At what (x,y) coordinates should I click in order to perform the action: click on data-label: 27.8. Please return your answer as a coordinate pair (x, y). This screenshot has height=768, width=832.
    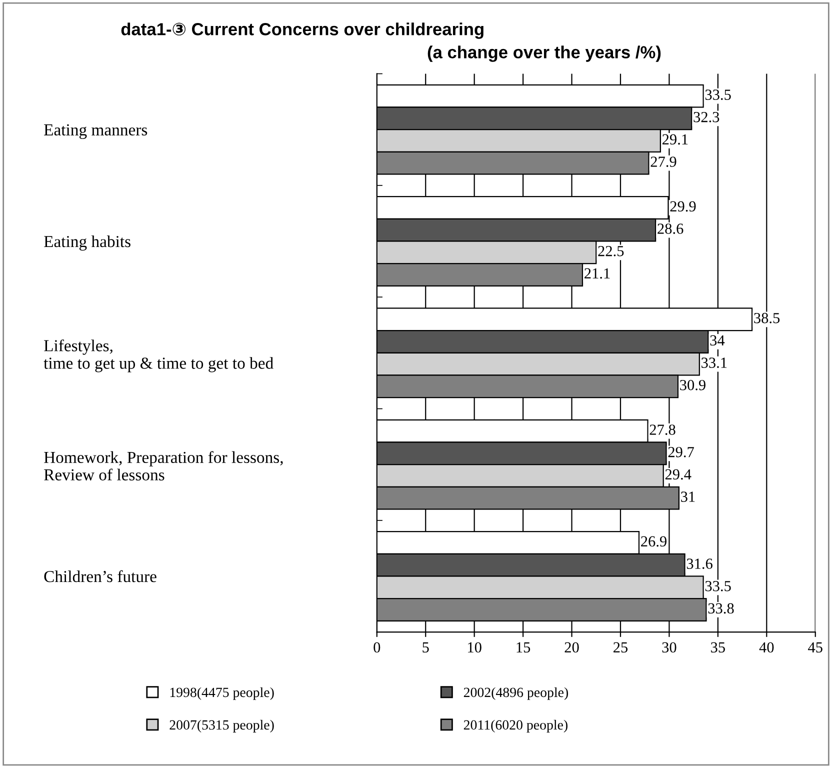
    Looking at the image, I should click on (663, 429).